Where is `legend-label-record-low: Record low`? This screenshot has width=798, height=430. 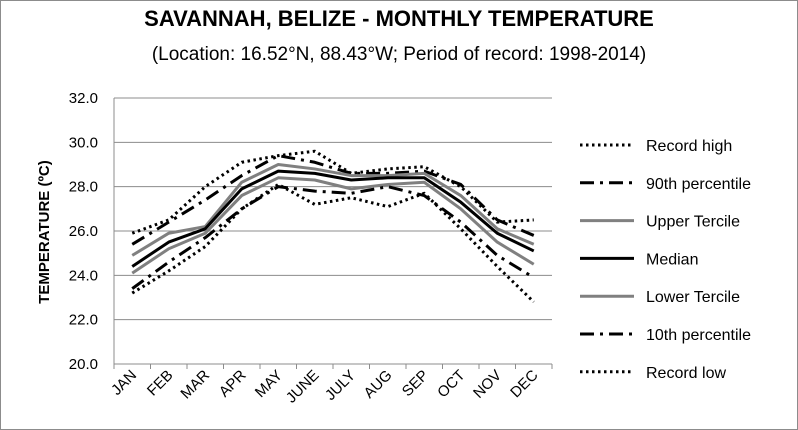 legend-label-record-low: Record low is located at coordinates (686, 373).